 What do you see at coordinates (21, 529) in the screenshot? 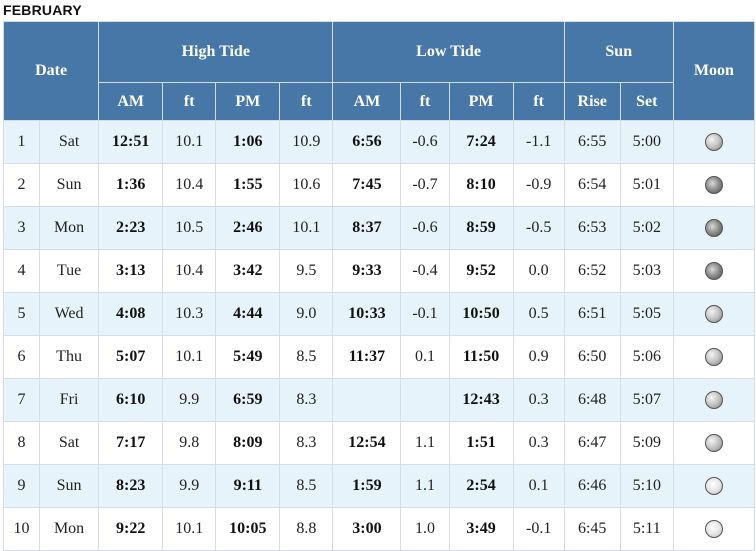
I see `day-cell: 10` at bounding box center [21, 529].